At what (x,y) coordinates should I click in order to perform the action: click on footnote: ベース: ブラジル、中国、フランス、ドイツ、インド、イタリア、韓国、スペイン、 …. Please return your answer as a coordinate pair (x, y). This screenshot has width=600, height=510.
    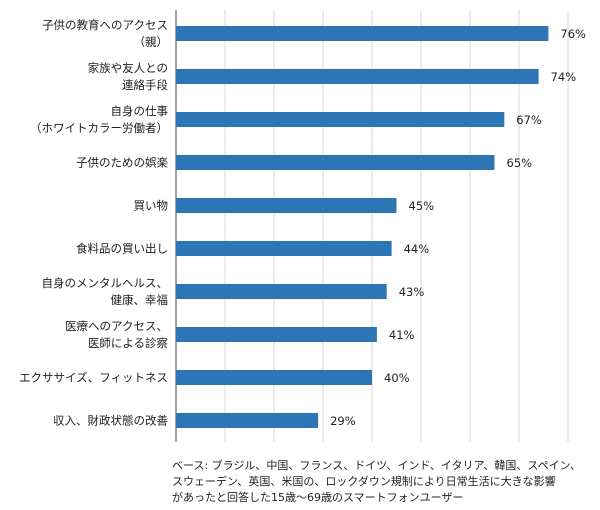
    Looking at the image, I should click on (376, 481).